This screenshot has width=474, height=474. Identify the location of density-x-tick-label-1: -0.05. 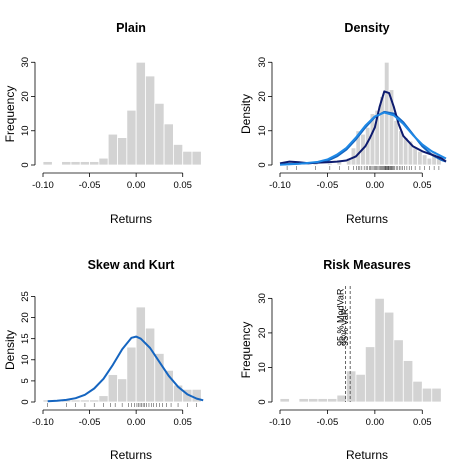
(328, 185).